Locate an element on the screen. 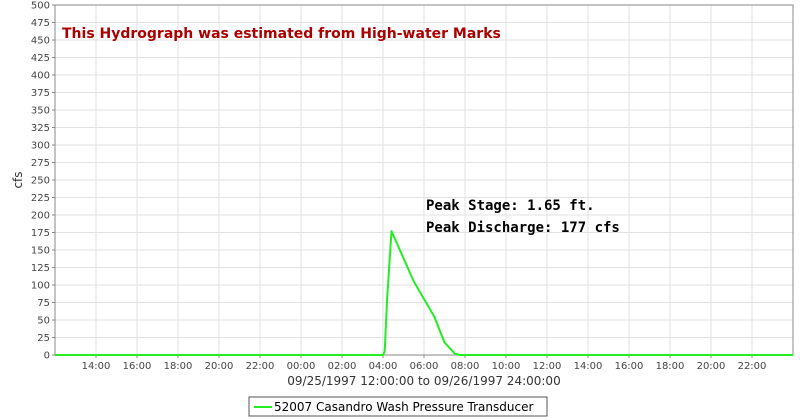  y-tick-label: 375 is located at coordinates (40, 93).